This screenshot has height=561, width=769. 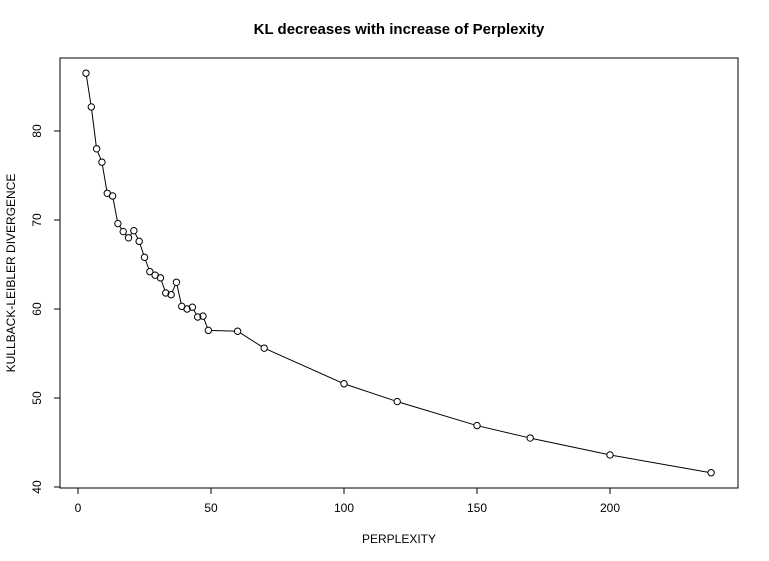 I want to click on x-tick-label: 100, so click(x=344, y=508).